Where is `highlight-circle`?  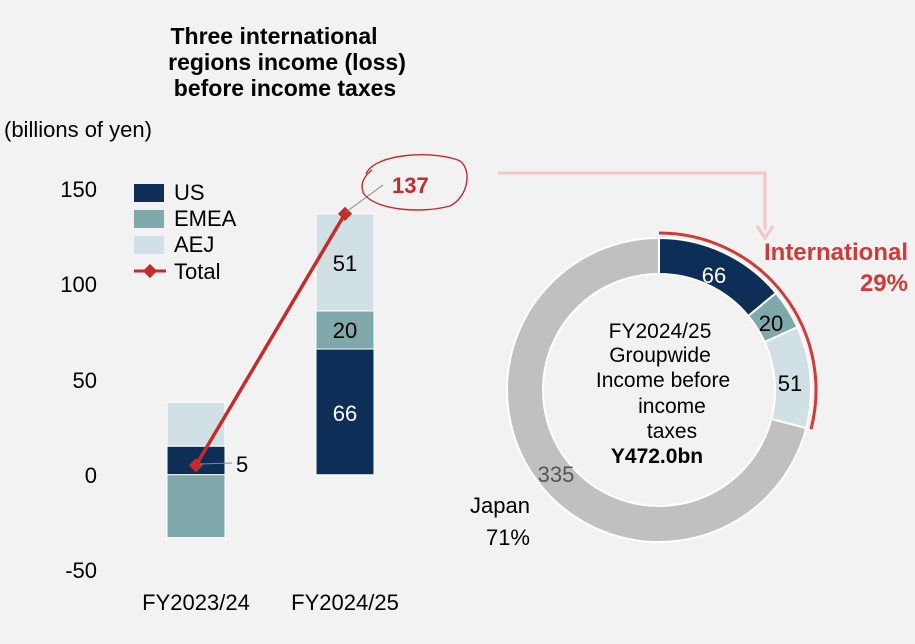
highlight-circle is located at coordinates (414, 182).